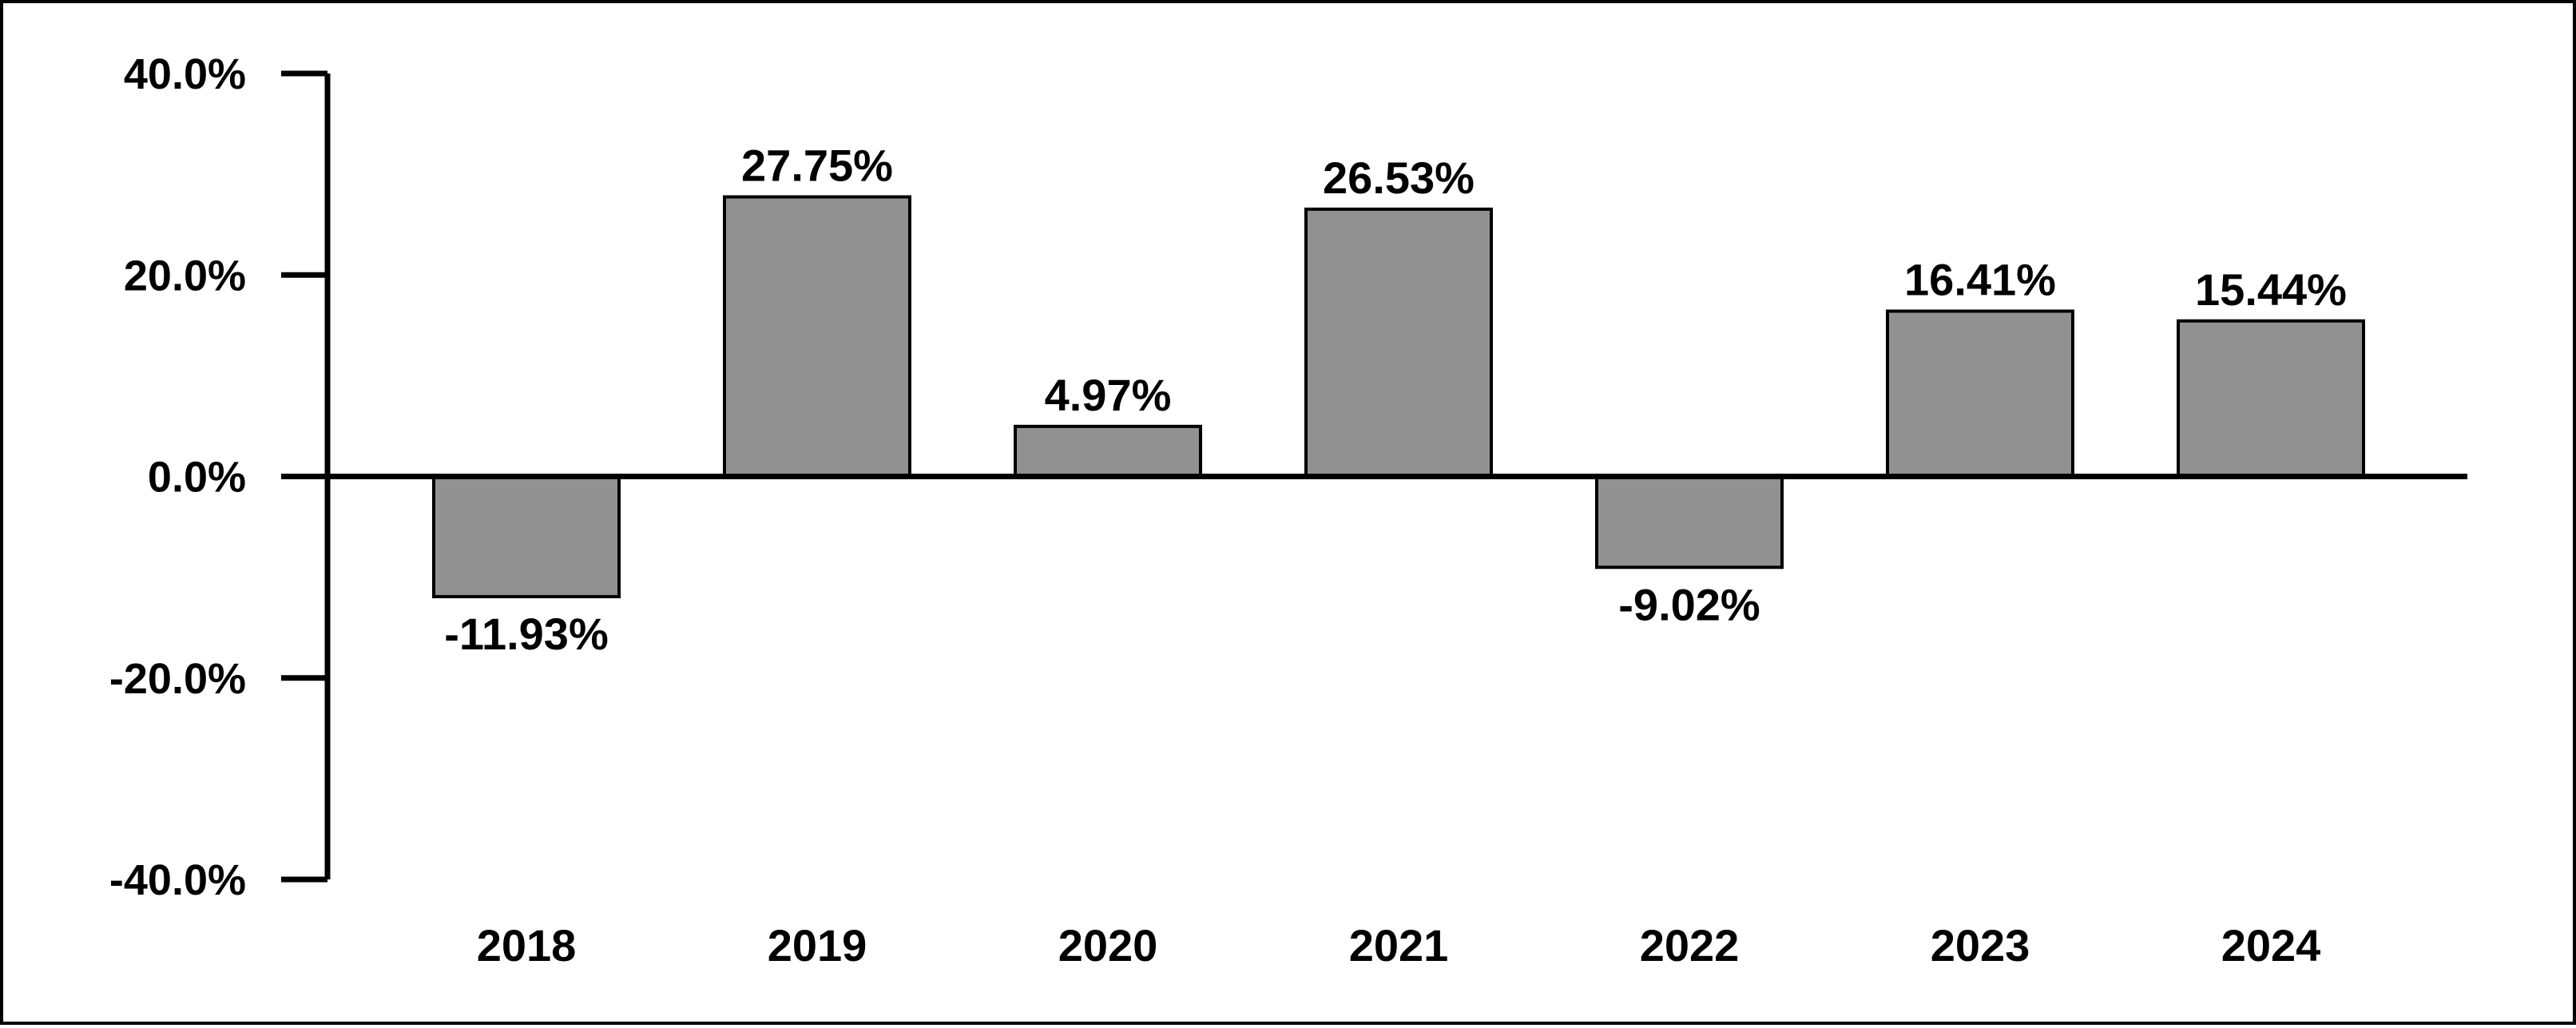 The width and height of the screenshot is (2576, 1028). What do you see at coordinates (177, 679) in the screenshot?
I see `y-tick-label: -20.0%` at bounding box center [177, 679].